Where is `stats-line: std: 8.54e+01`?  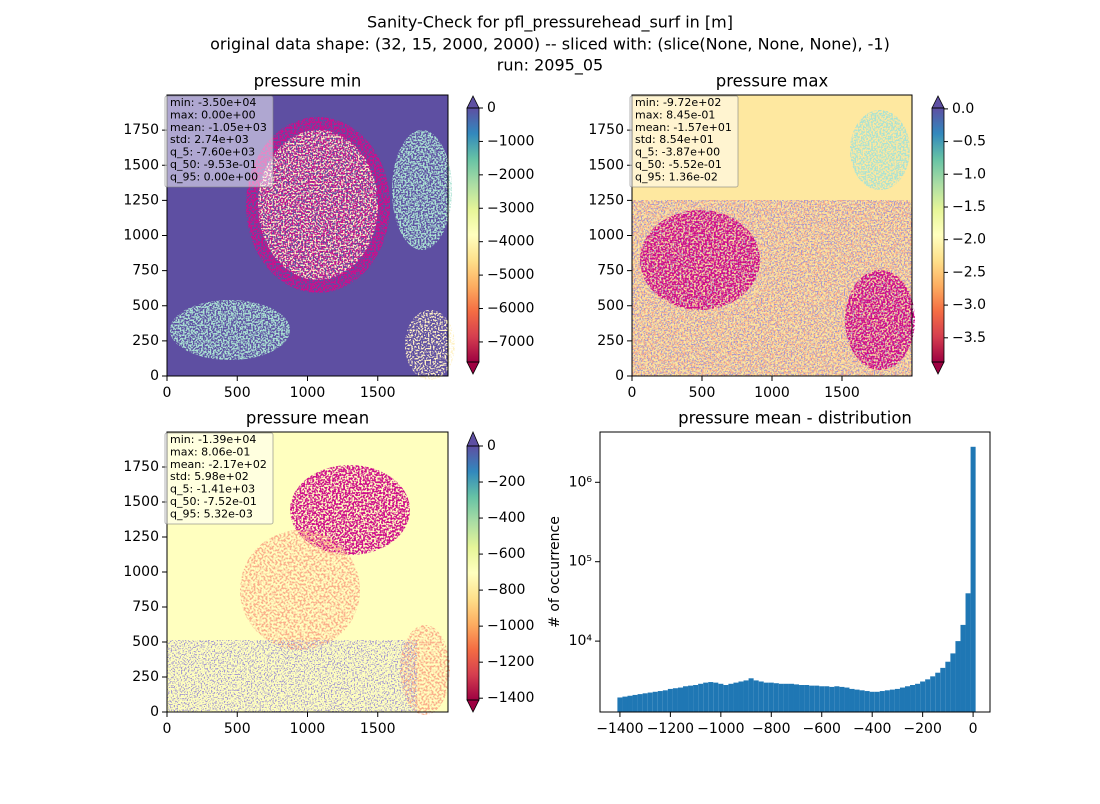
stats-line: std: 8.54e+01 is located at coordinates (674, 139).